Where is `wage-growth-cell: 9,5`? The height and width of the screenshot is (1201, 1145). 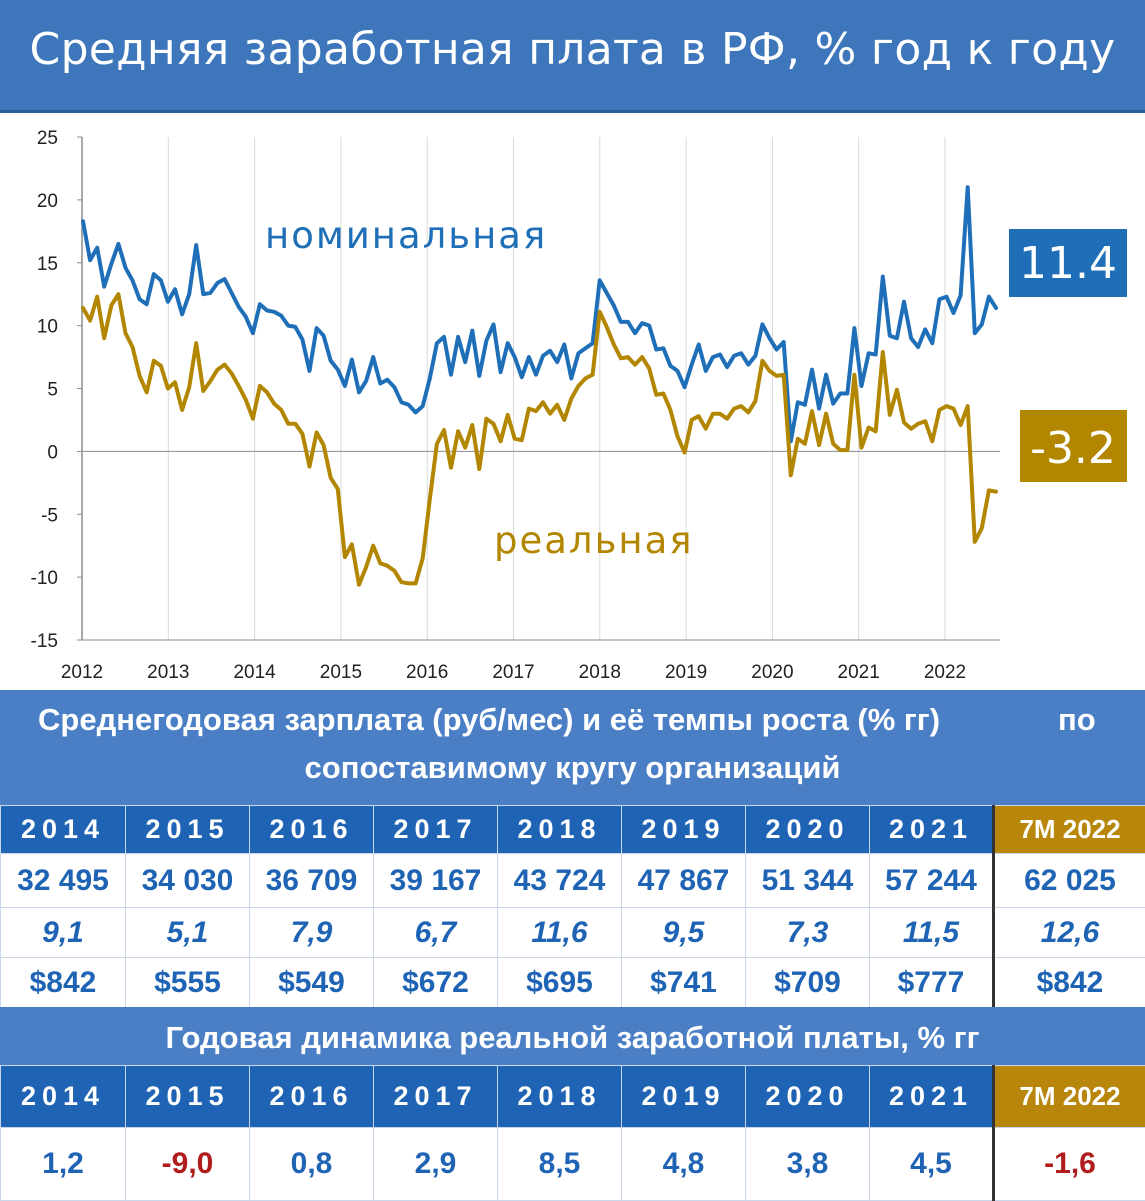 wage-growth-cell: 9,5 is located at coordinates (684, 933).